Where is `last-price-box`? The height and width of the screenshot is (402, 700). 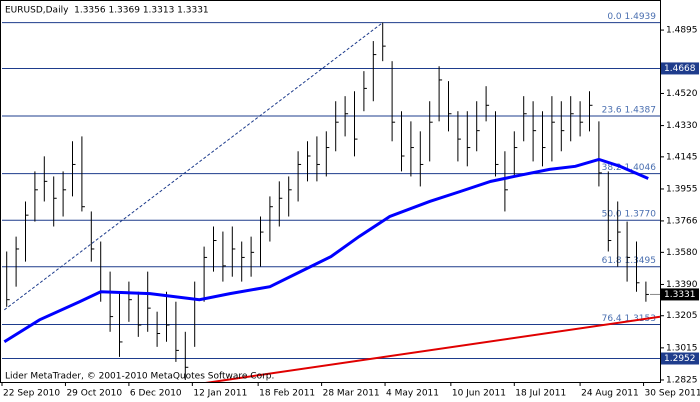
last-price-box is located at coordinates (680, 294).